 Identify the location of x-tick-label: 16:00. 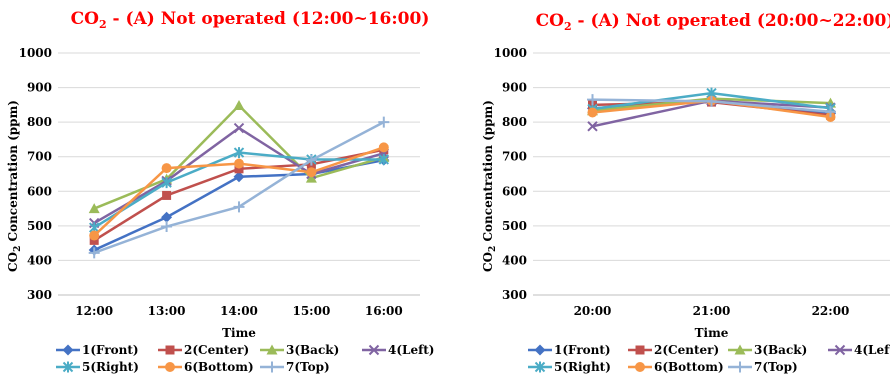
(384, 311).